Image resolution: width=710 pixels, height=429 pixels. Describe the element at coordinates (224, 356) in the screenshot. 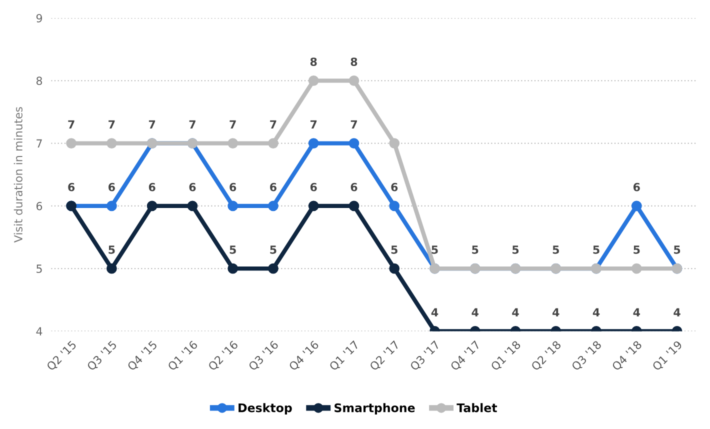

I see `x-tick-label: Q2 '16` at that location.